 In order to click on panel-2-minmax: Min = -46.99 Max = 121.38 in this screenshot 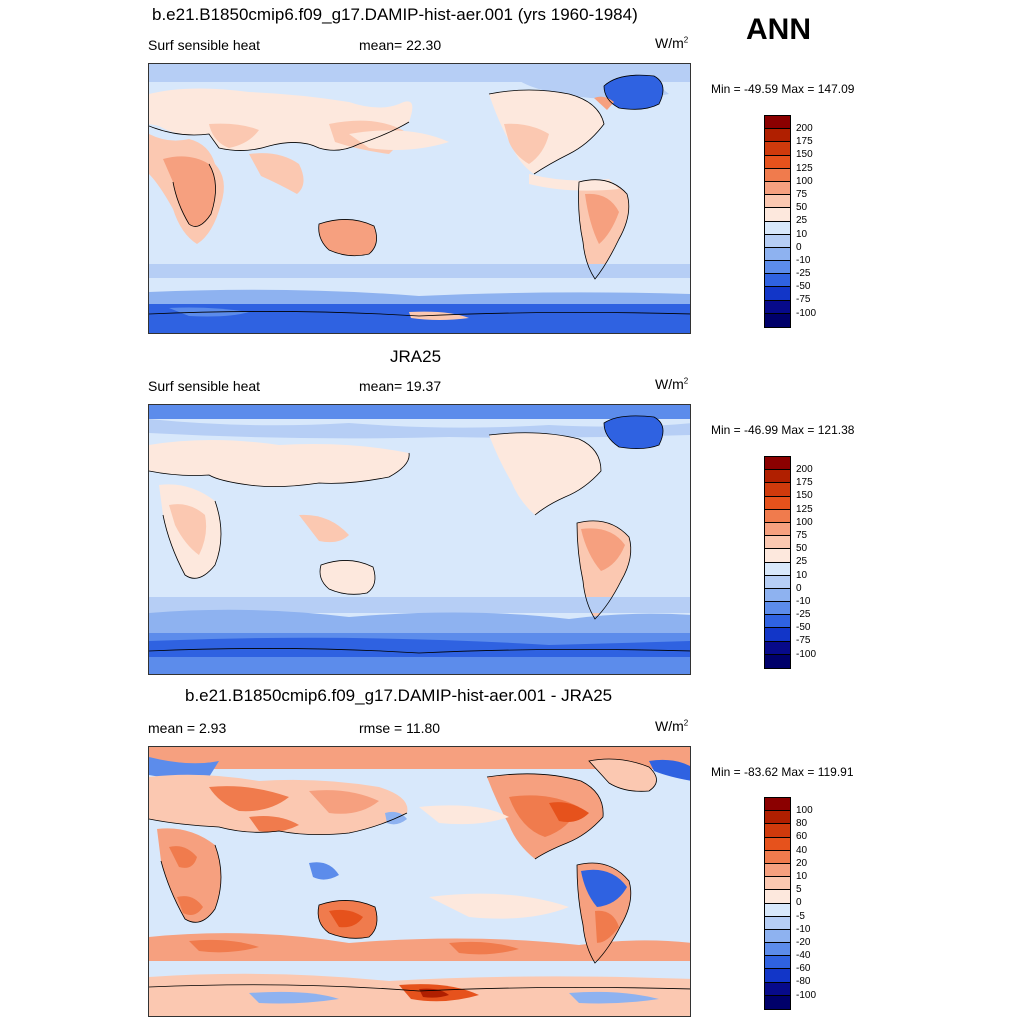, I will do `click(783, 430)`.